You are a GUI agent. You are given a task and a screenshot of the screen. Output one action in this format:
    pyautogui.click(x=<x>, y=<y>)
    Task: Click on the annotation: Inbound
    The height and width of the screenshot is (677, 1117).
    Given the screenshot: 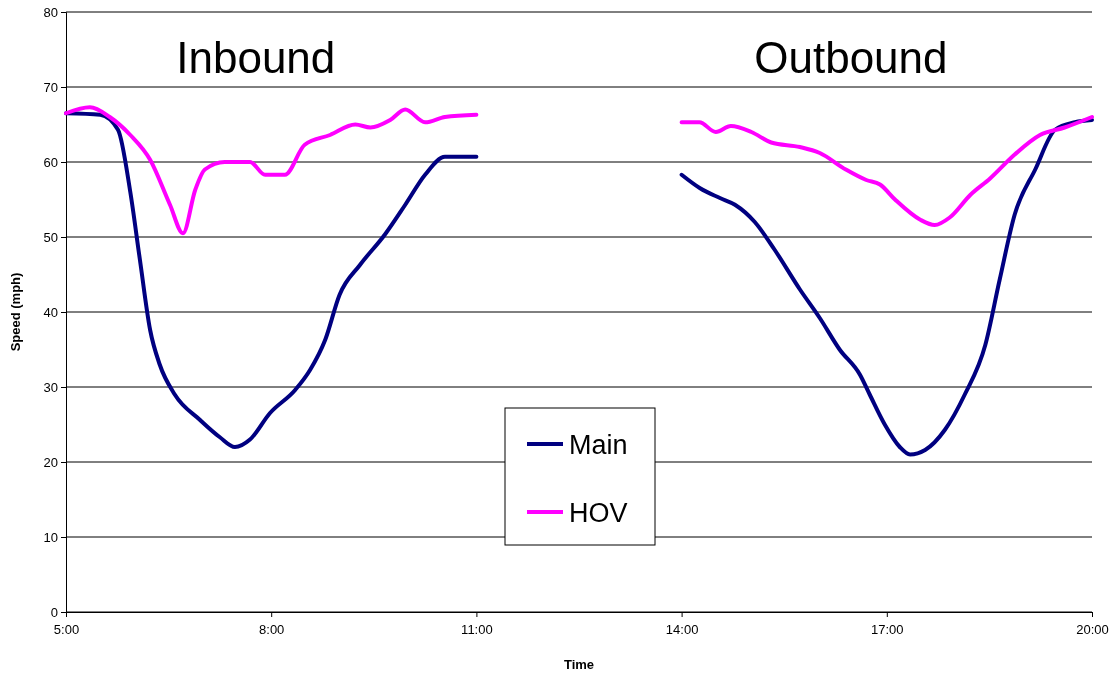 What is the action you would take?
    pyautogui.click(x=256, y=57)
    